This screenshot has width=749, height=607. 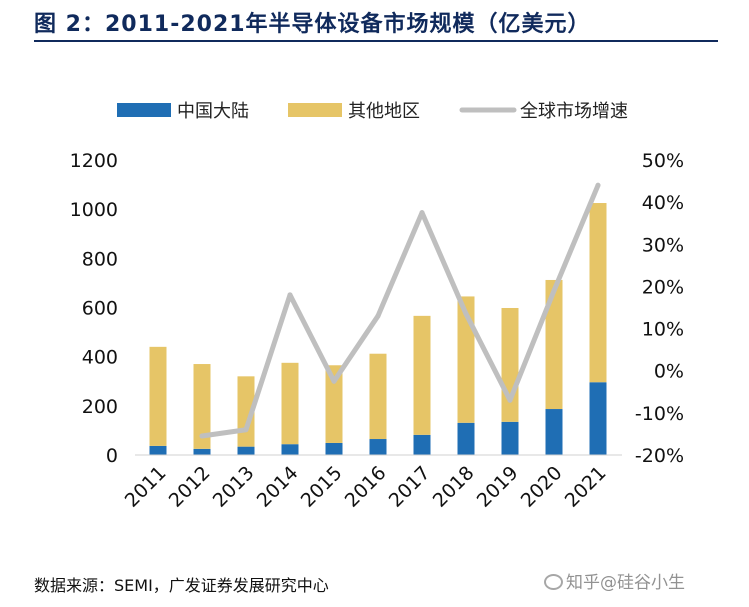 What do you see at coordinates (94, 161) in the screenshot?
I see `left-tick-label: 1200` at bounding box center [94, 161].